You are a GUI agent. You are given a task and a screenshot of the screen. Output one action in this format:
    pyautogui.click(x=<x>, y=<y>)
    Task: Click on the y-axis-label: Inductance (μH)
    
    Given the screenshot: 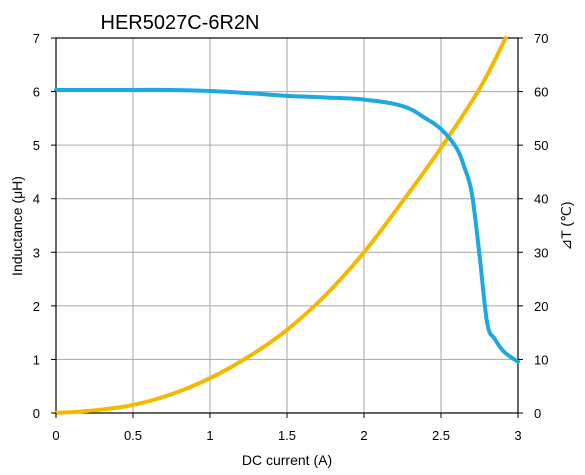 What is the action you would take?
    pyautogui.click(x=17, y=226)
    